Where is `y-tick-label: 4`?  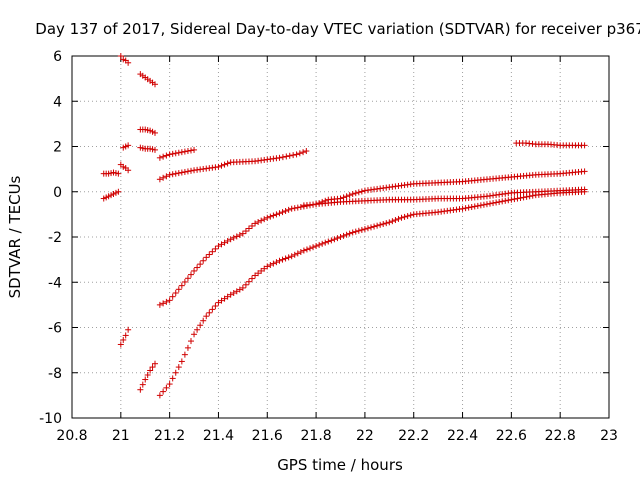
y-tick-label: 4 is located at coordinates (57, 102).